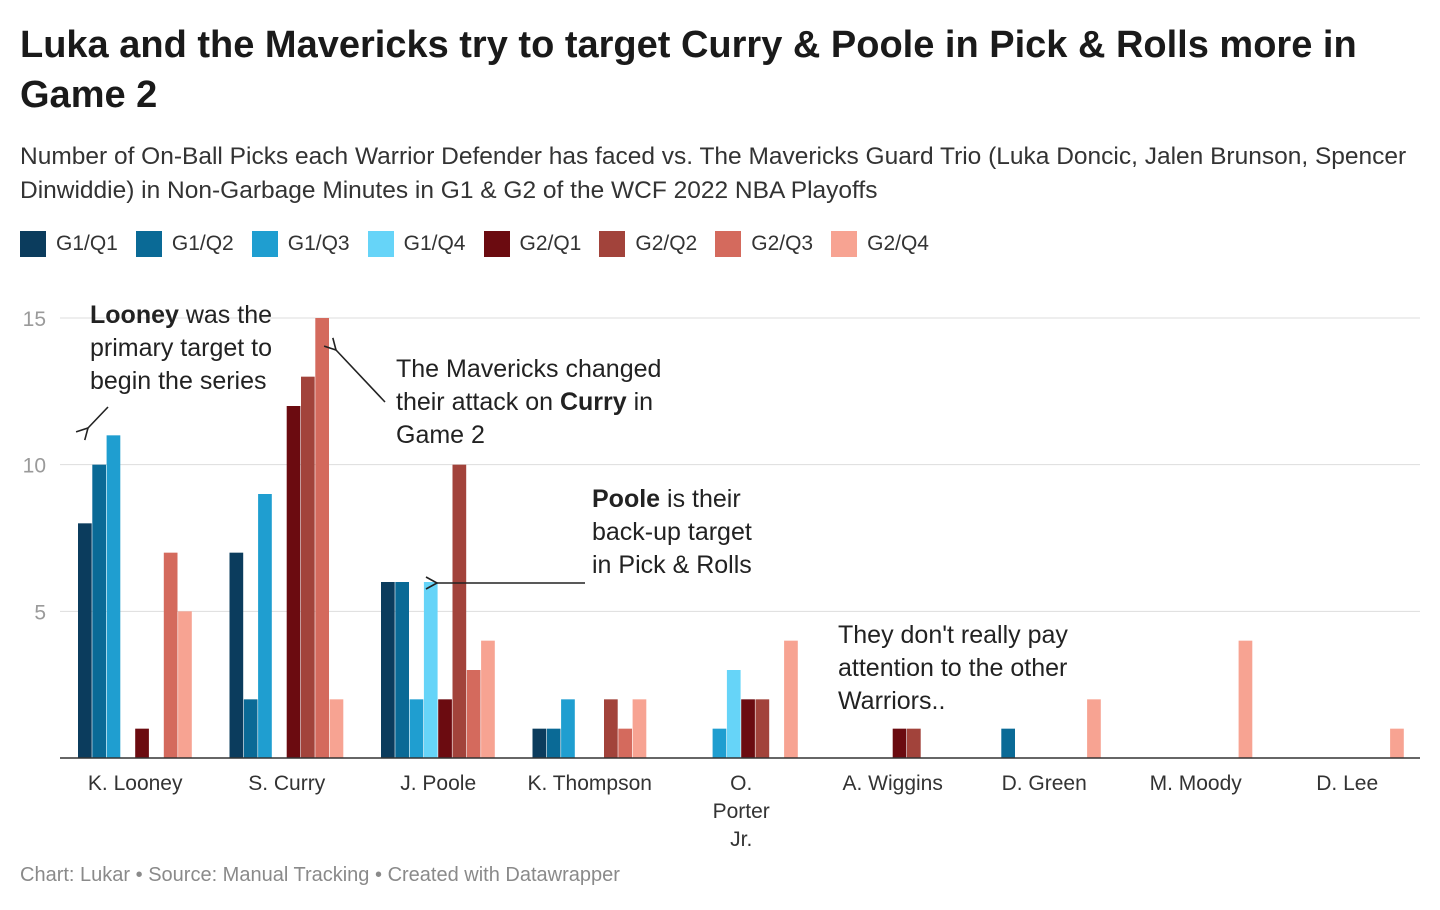 The height and width of the screenshot is (910, 1440). What do you see at coordinates (898, 243) in the screenshot?
I see `legend-label: G2/Q4` at bounding box center [898, 243].